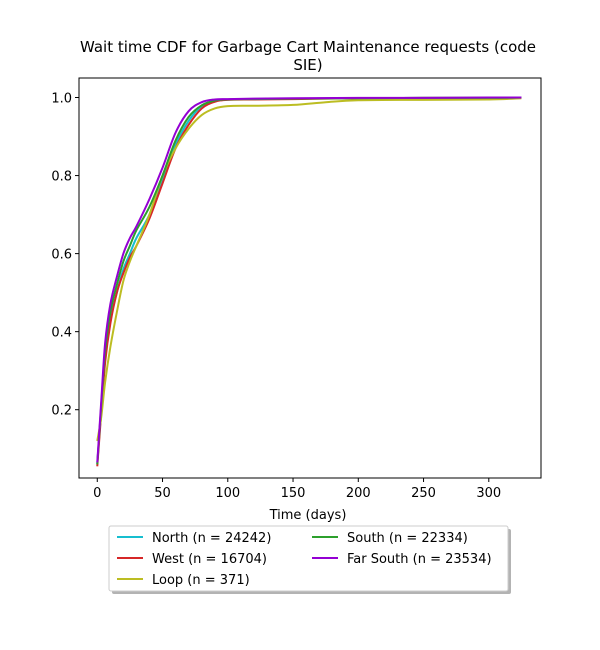 The height and width of the screenshot is (650, 600). Describe the element at coordinates (61, 177) in the screenshot. I see `y-tick-label: 0.8` at that location.